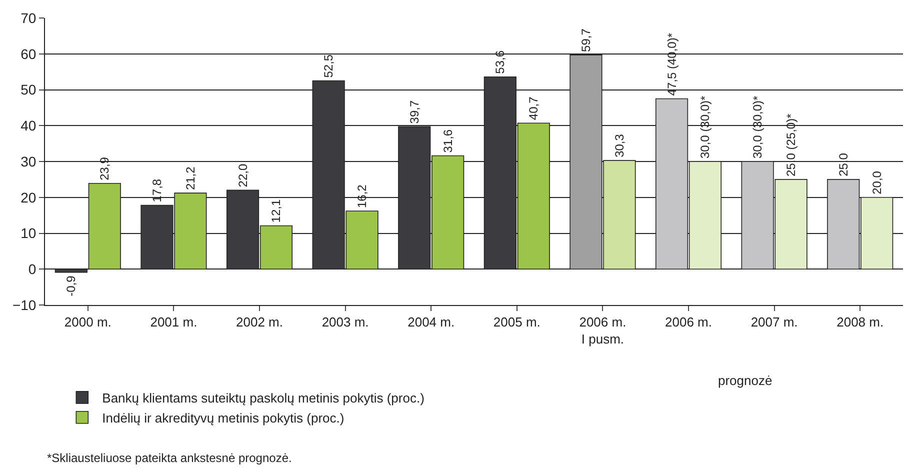 The height and width of the screenshot is (475, 913). I want to click on data-label: 39,7, so click(414, 112).